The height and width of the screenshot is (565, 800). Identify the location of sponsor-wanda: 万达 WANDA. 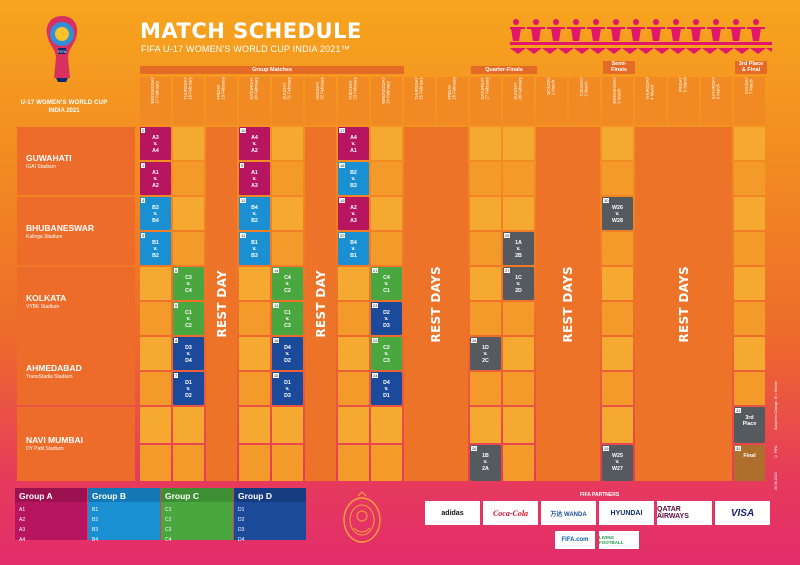
(568, 513).